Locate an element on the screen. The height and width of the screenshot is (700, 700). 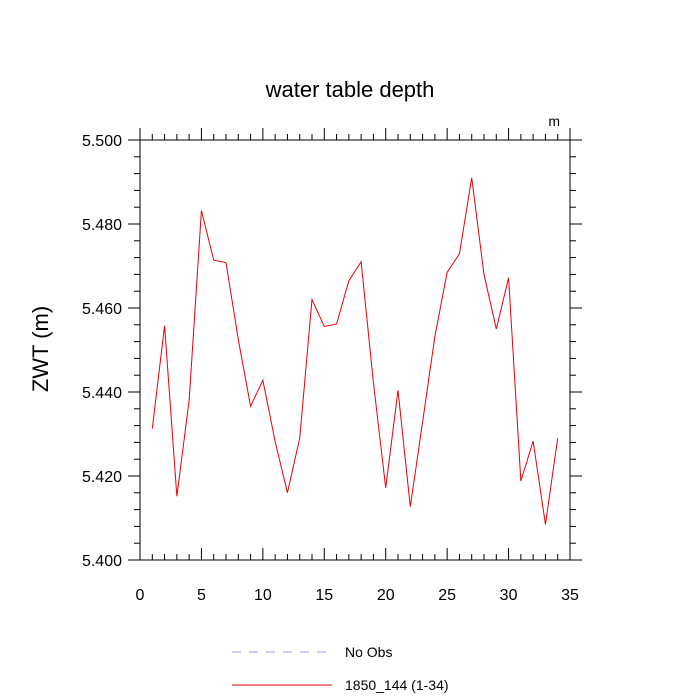
y-tick-label: 5.440 is located at coordinates (102, 393).